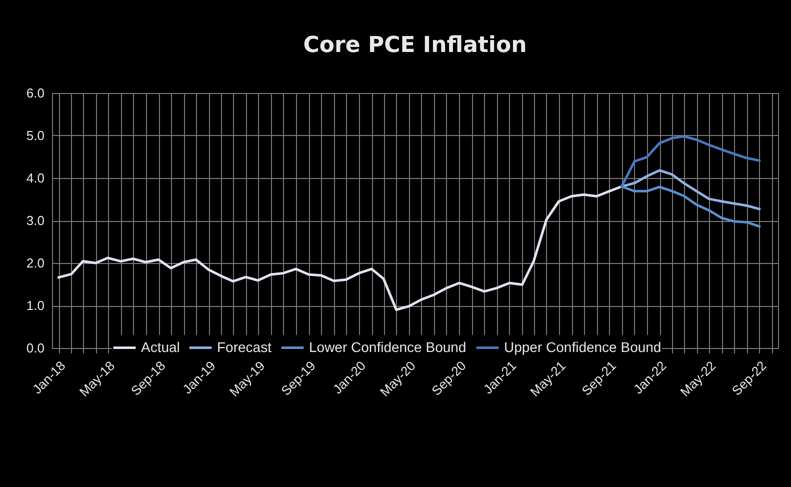 This screenshot has width=791, height=487. Describe the element at coordinates (35, 135) in the screenshot. I see `y-tick-label: 5.0` at that location.